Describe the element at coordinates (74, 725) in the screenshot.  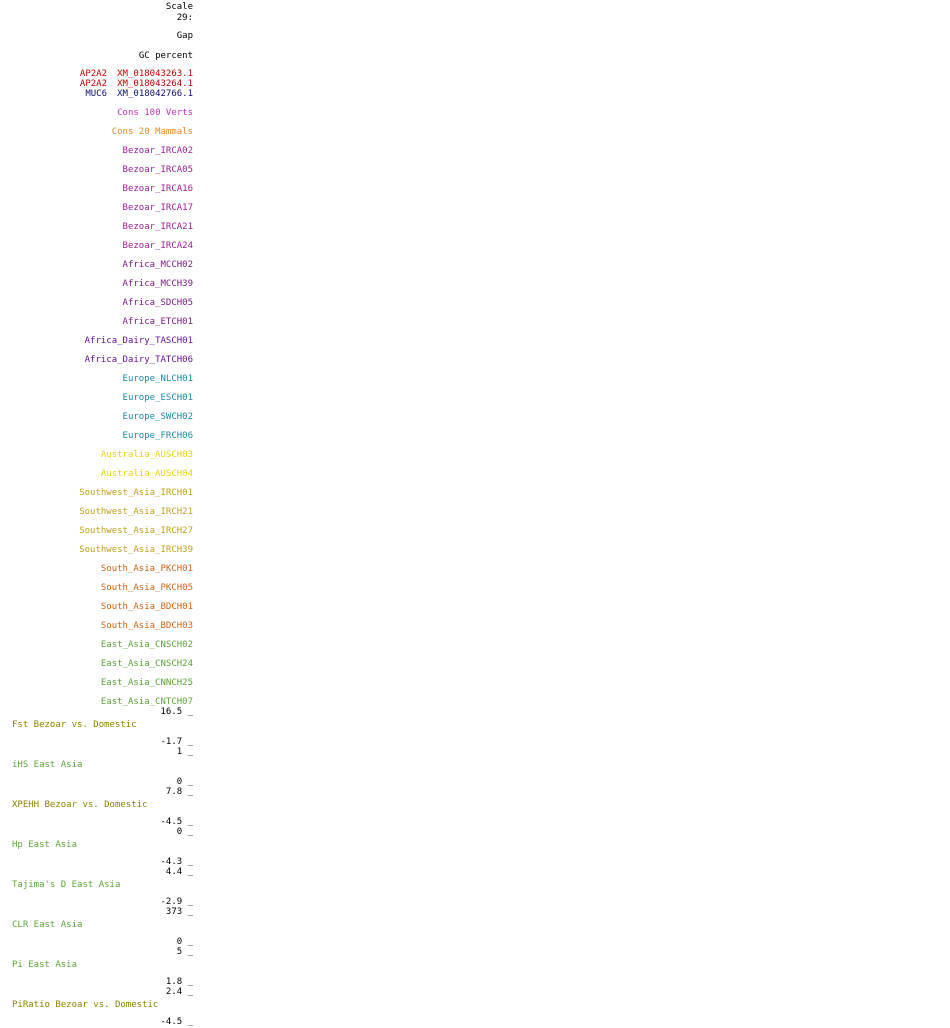
I see `signal-track-label: Fst Bezoar vs. Domestic` at that location.